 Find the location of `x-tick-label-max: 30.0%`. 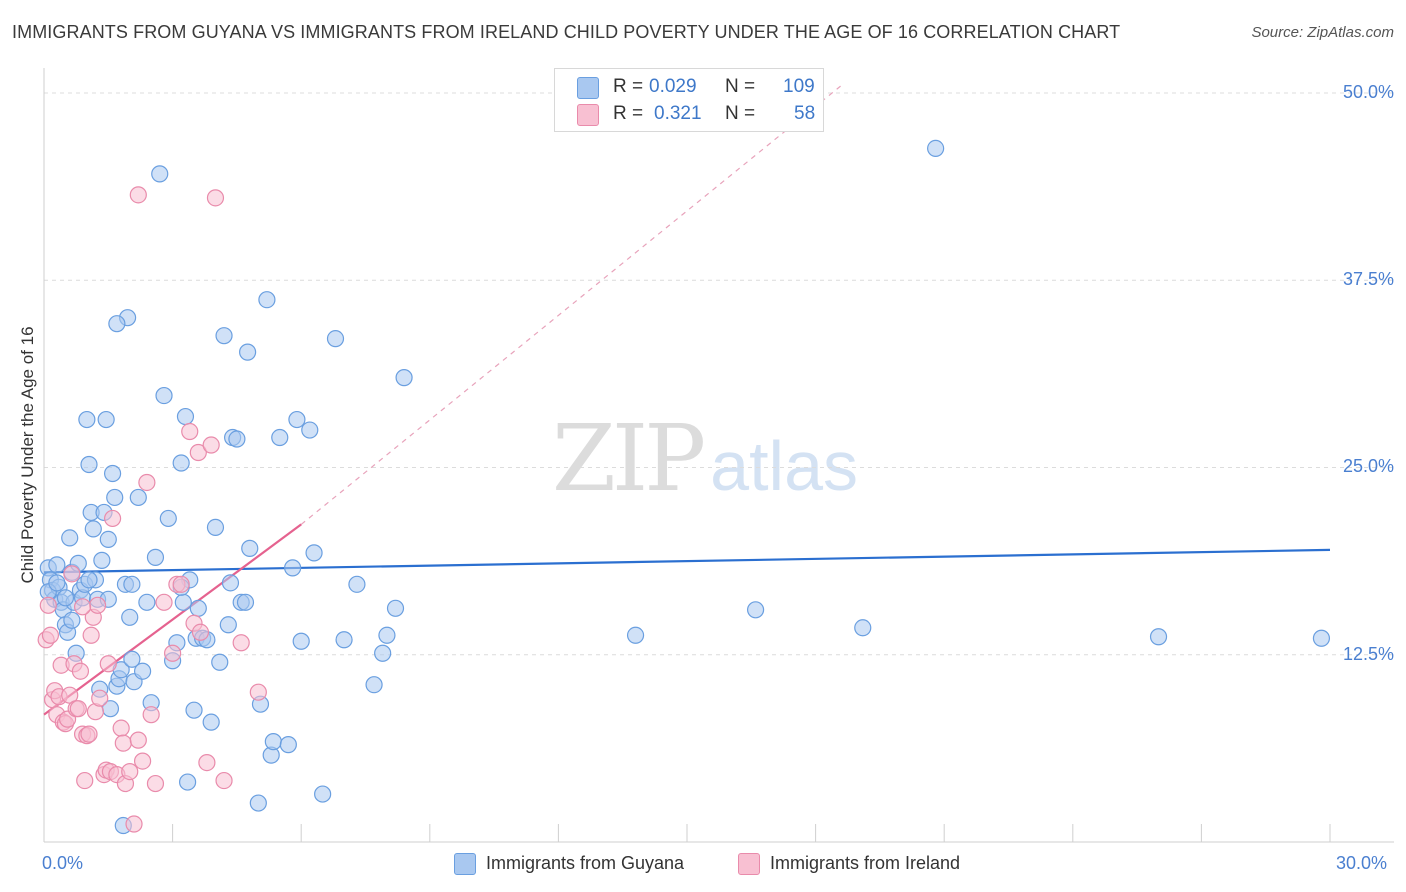

x-tick-label-max: 30.0% is located at coordinates (1362, 863).